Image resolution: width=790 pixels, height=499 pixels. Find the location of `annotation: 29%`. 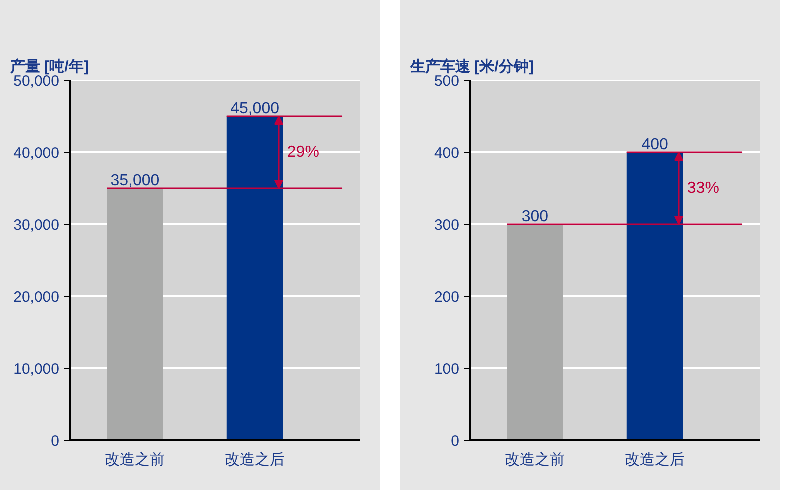

annotation: 29% is located at coordinates (303, 152).